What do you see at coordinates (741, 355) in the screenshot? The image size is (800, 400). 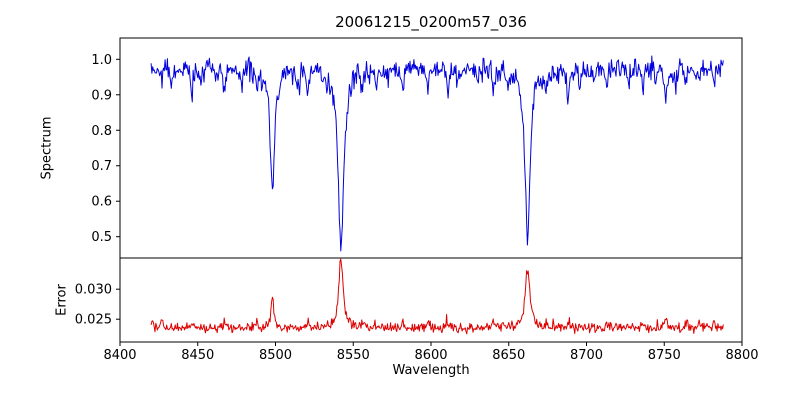 I see `x-tick-label: 8800` at bounding box center [741, 355].